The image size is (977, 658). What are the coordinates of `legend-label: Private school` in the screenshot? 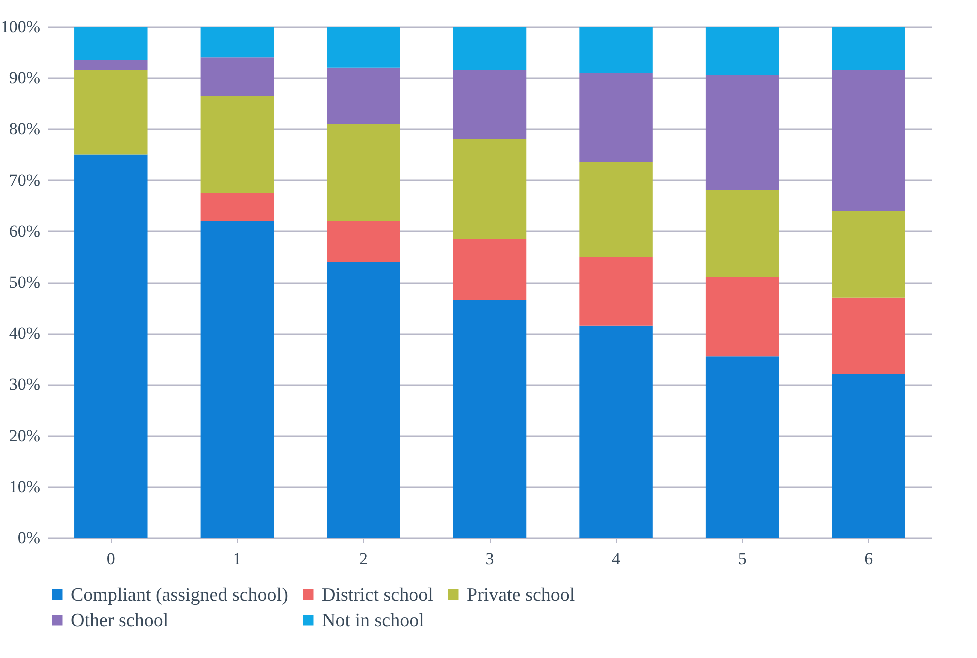 It's located at (521, 595).